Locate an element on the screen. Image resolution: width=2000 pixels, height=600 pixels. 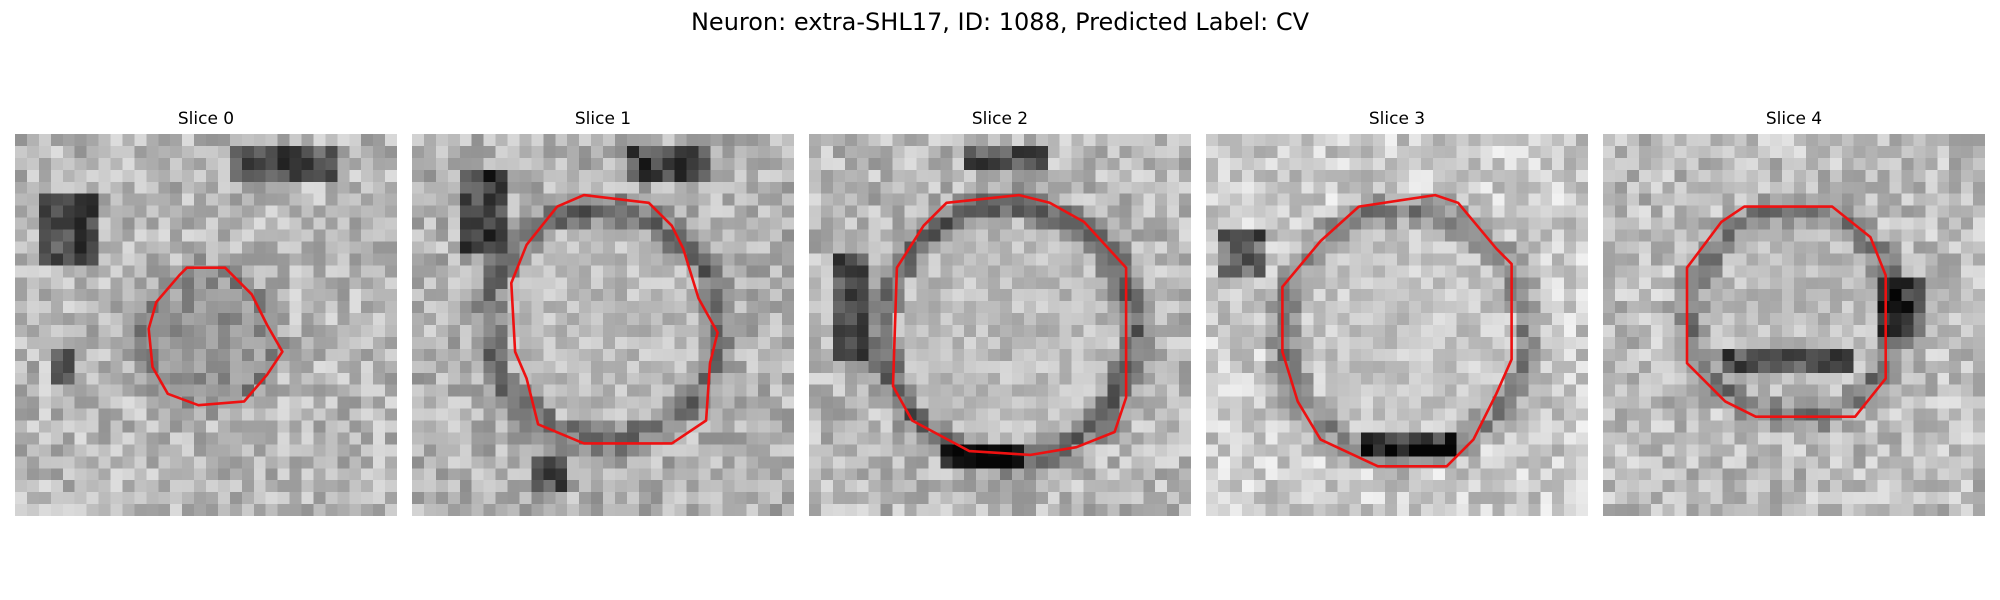
slice-panel-0: Slice 0 is located at coordinates (206, 312).